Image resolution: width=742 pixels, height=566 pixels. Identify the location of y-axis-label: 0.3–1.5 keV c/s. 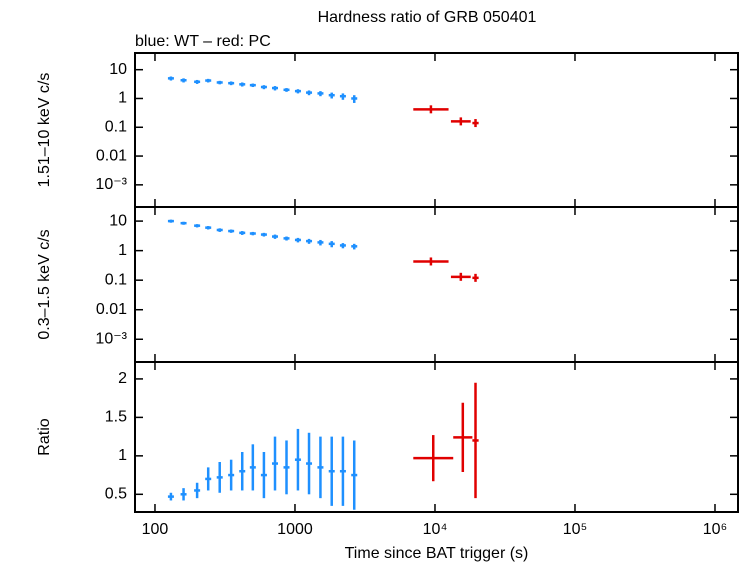
(44, 284).